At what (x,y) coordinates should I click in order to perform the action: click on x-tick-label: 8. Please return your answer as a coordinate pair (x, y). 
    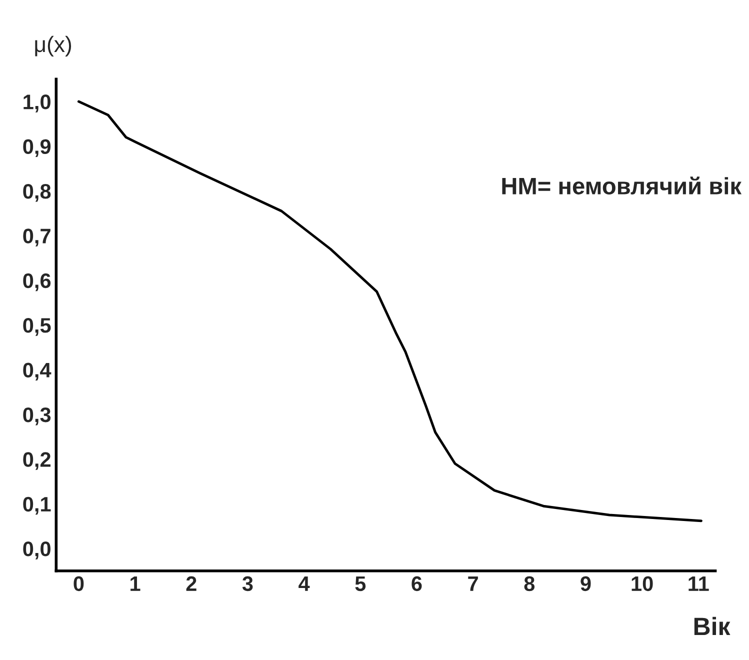
    Looking at the image, I should click on (529, 584).